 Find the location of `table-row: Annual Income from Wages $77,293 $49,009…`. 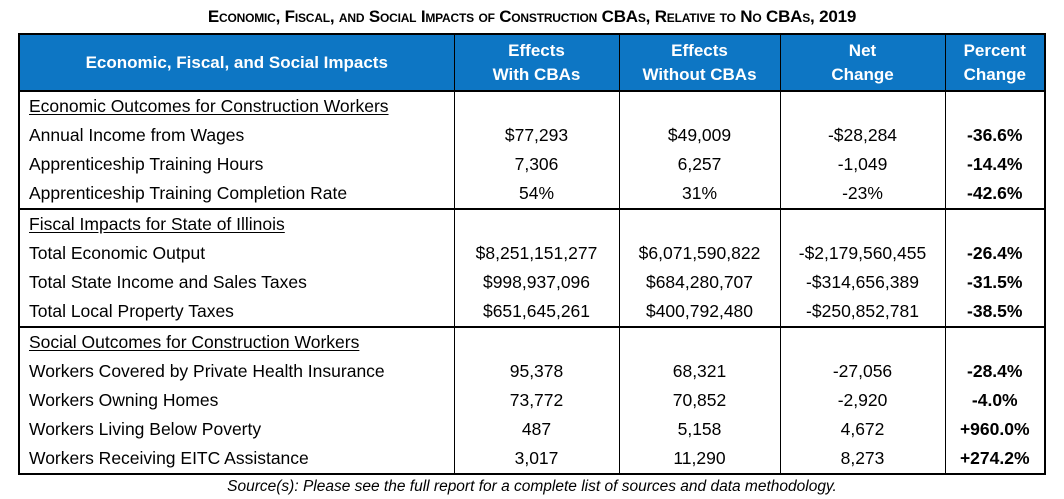

table-row: Annual Income from Wages $77,293 $49,009… is located at coordinates (532, 135).